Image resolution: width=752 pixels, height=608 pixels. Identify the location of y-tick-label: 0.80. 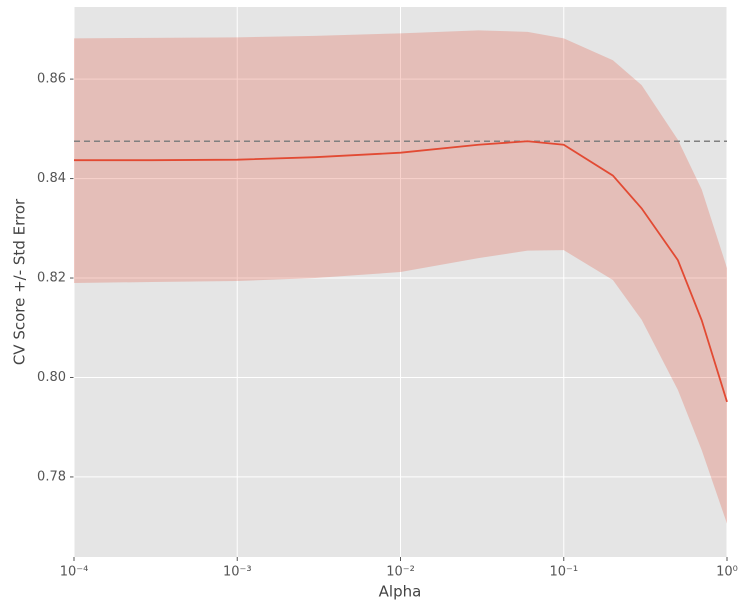
(51, 377).